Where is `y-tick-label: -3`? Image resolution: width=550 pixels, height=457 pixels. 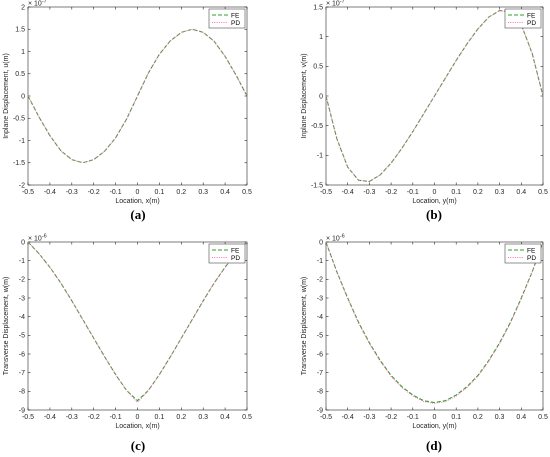 y-tick-label: -3 is located at coordinates (22, 298).